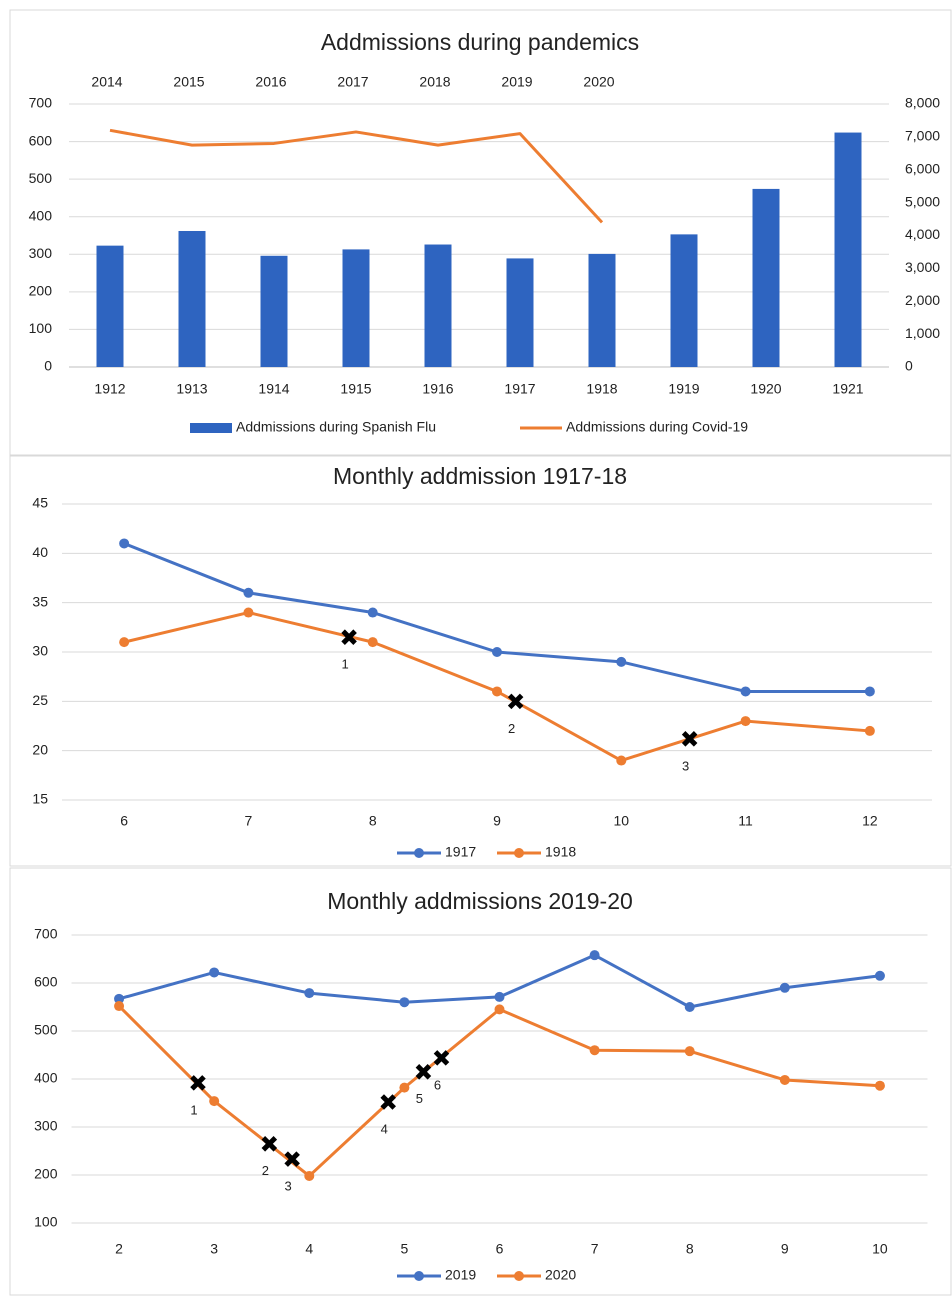  What do you see at coordinates (309, 1249) in the screenshot?
I see `x-tick-label: 4` at bounding box center [309, 1249].